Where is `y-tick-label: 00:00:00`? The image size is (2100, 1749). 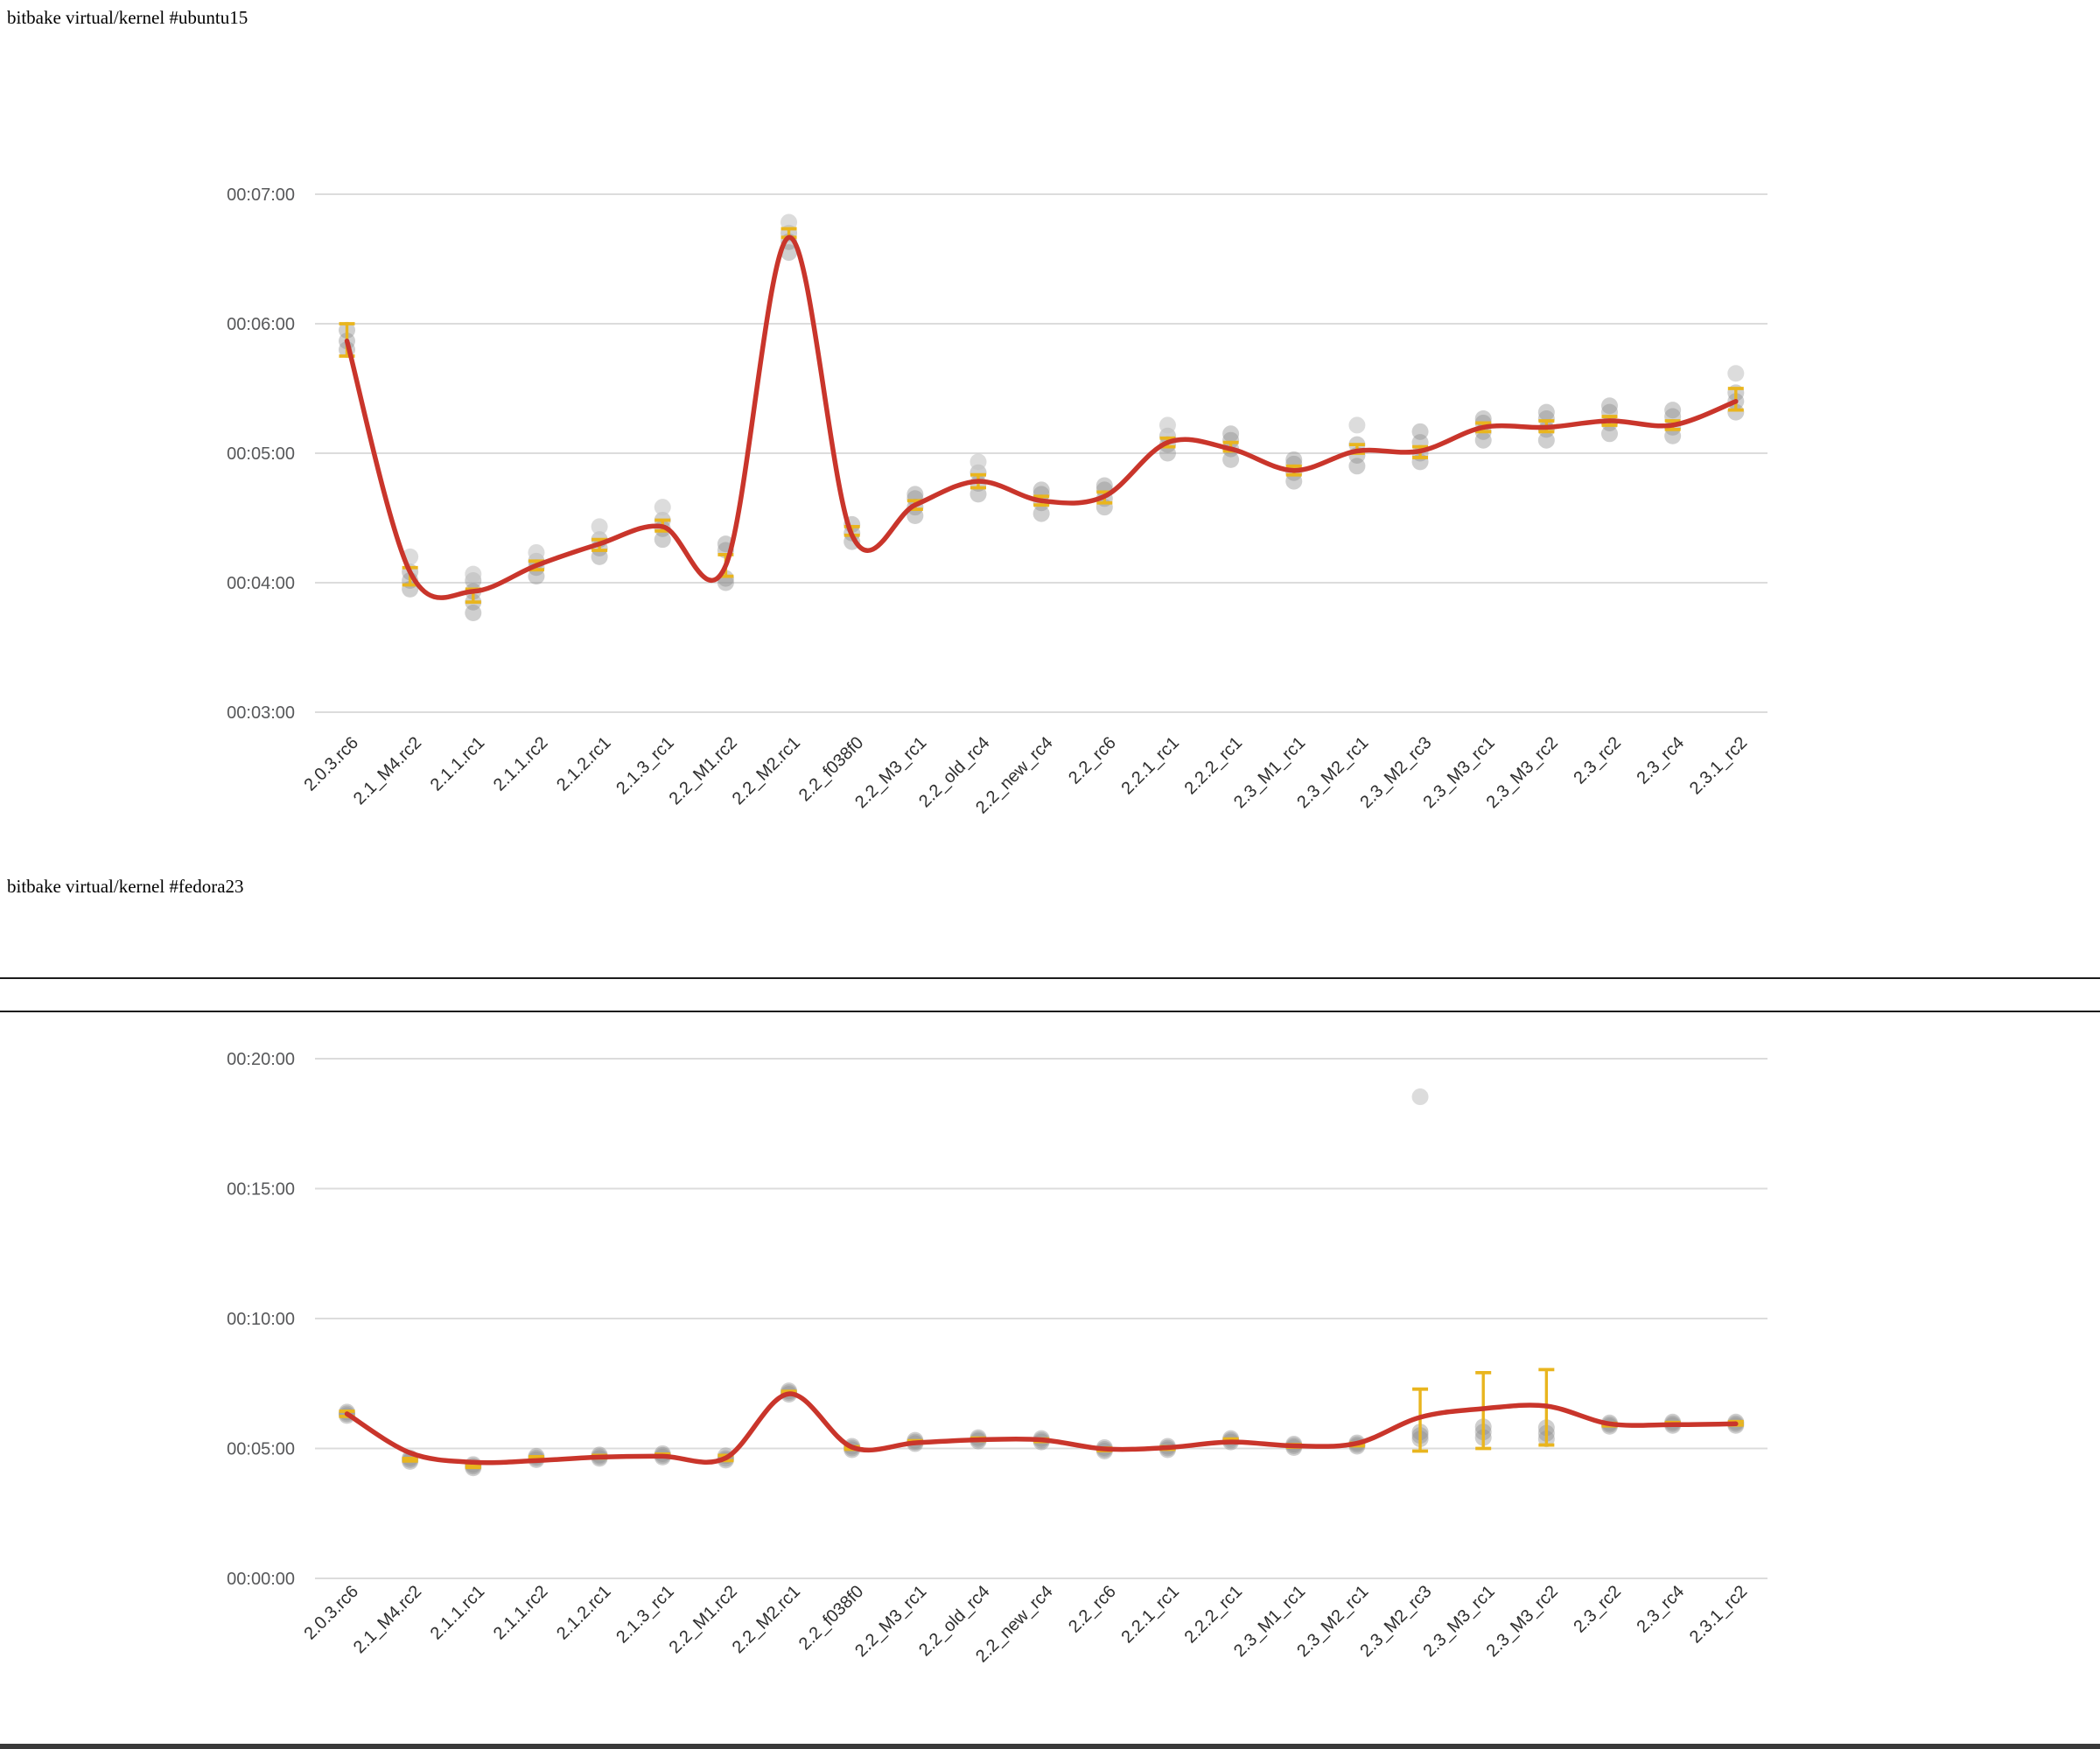 y-tick-label: 00:00:00 is located at coordinates (261, 1579).